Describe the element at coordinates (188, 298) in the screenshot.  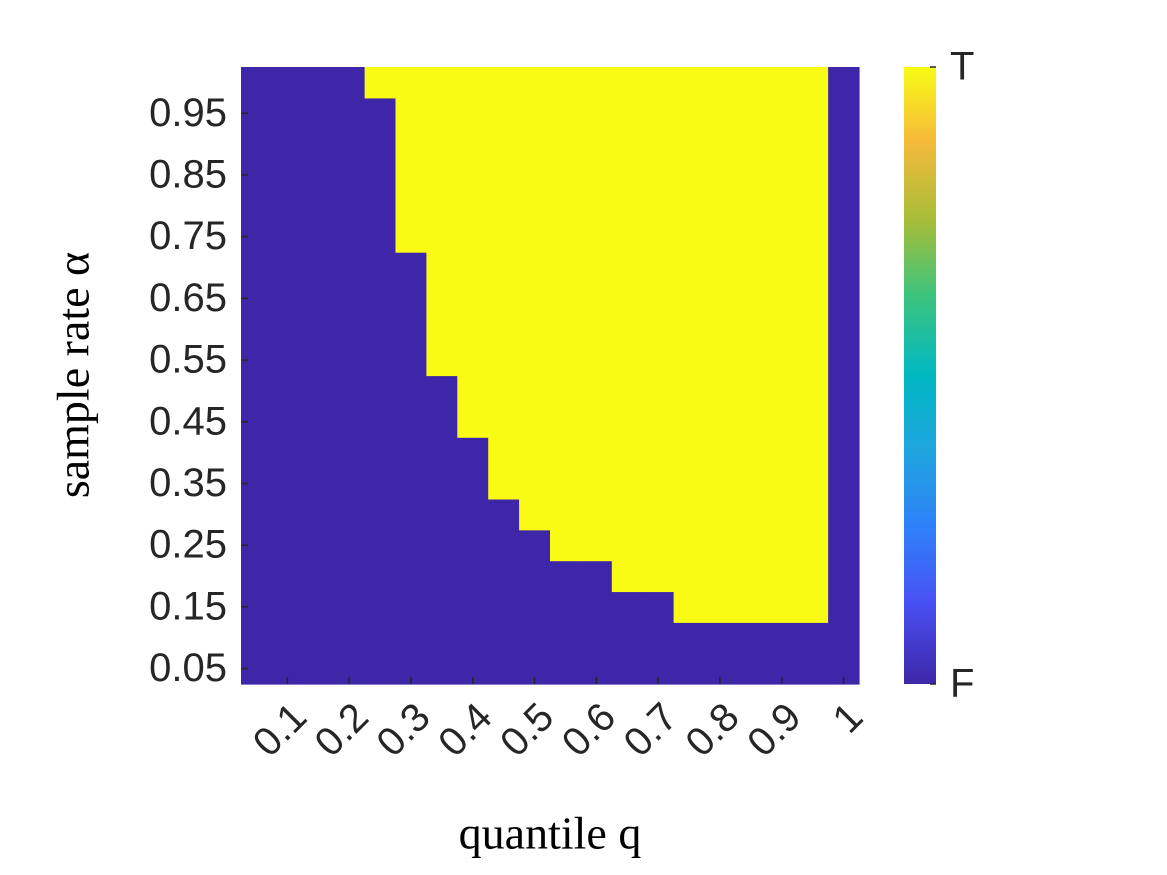
I see `y-tick-label: 0.65` at that location.